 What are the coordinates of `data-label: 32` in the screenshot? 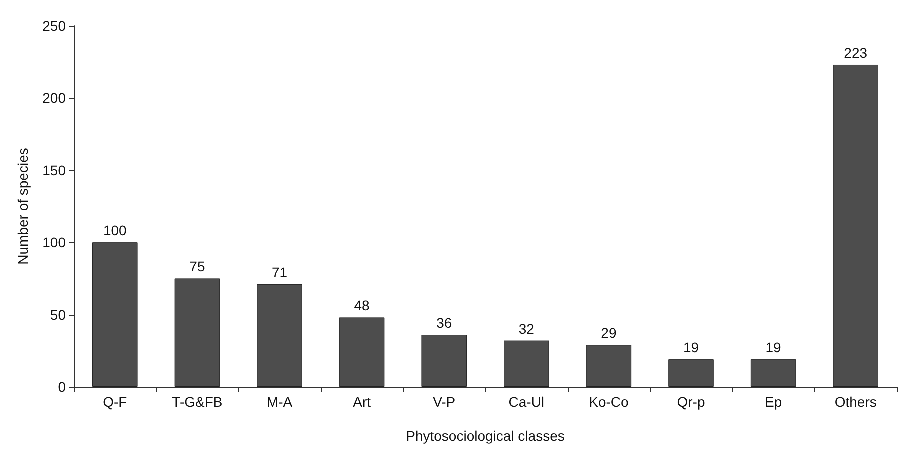 It's located at (526, 328).